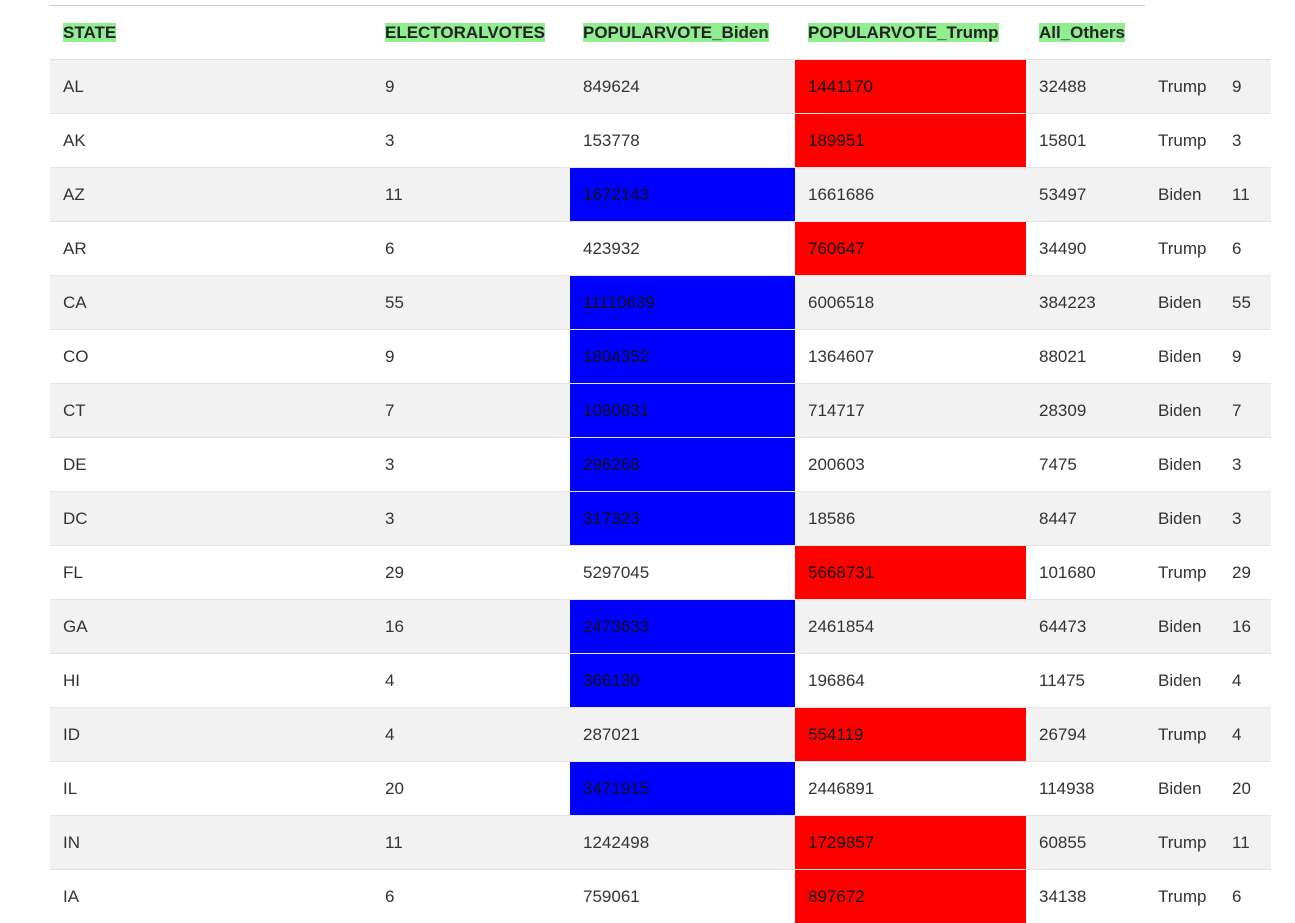  Describe the element at coordinates (1085, 896) in the screenshot. I see `cell-all-others: 34138` at that location.